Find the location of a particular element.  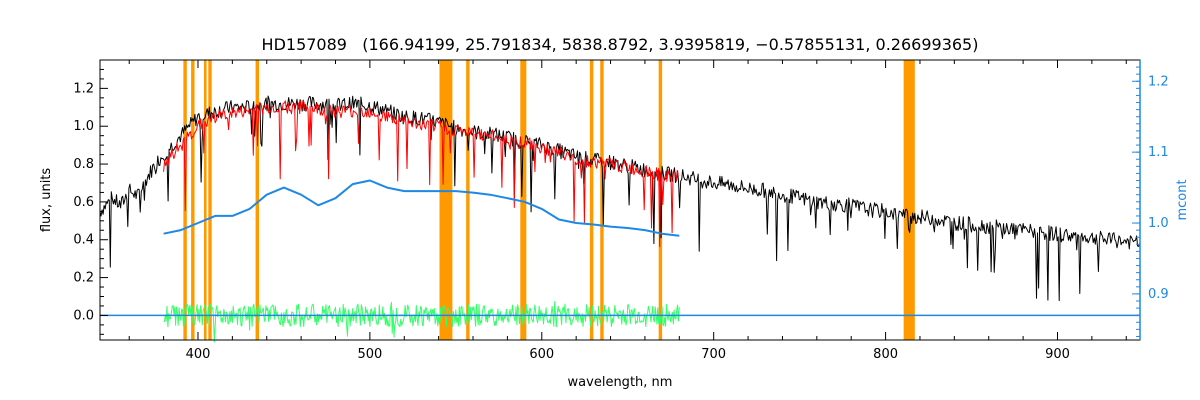

y-tick-label: 0.8 is located at coordinates (83, 164).